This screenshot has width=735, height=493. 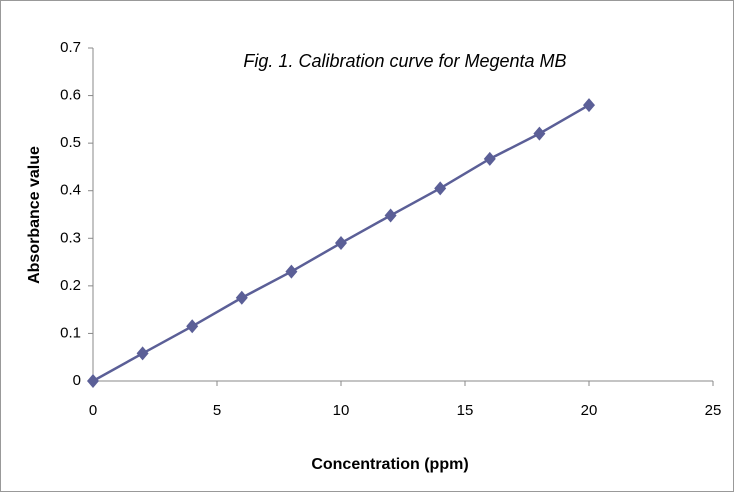 I want to click on y-tick-label: 0.3, so click(x=70, y=237).